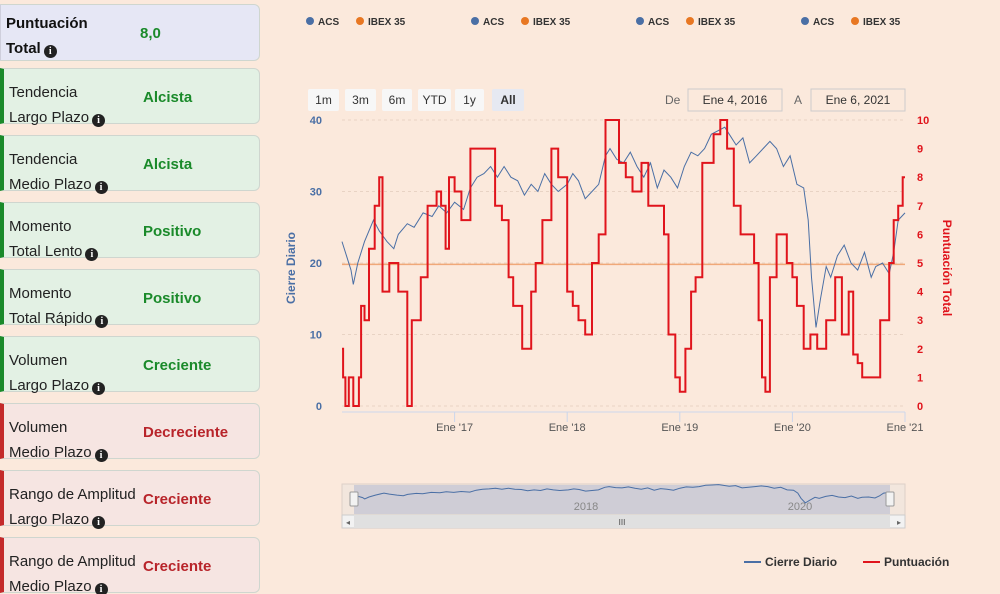 The image size is (1000, 594). Describe the element at coordinates (920, 264) in the screenshot. I see `y-right-tick-label: 5` at that location.